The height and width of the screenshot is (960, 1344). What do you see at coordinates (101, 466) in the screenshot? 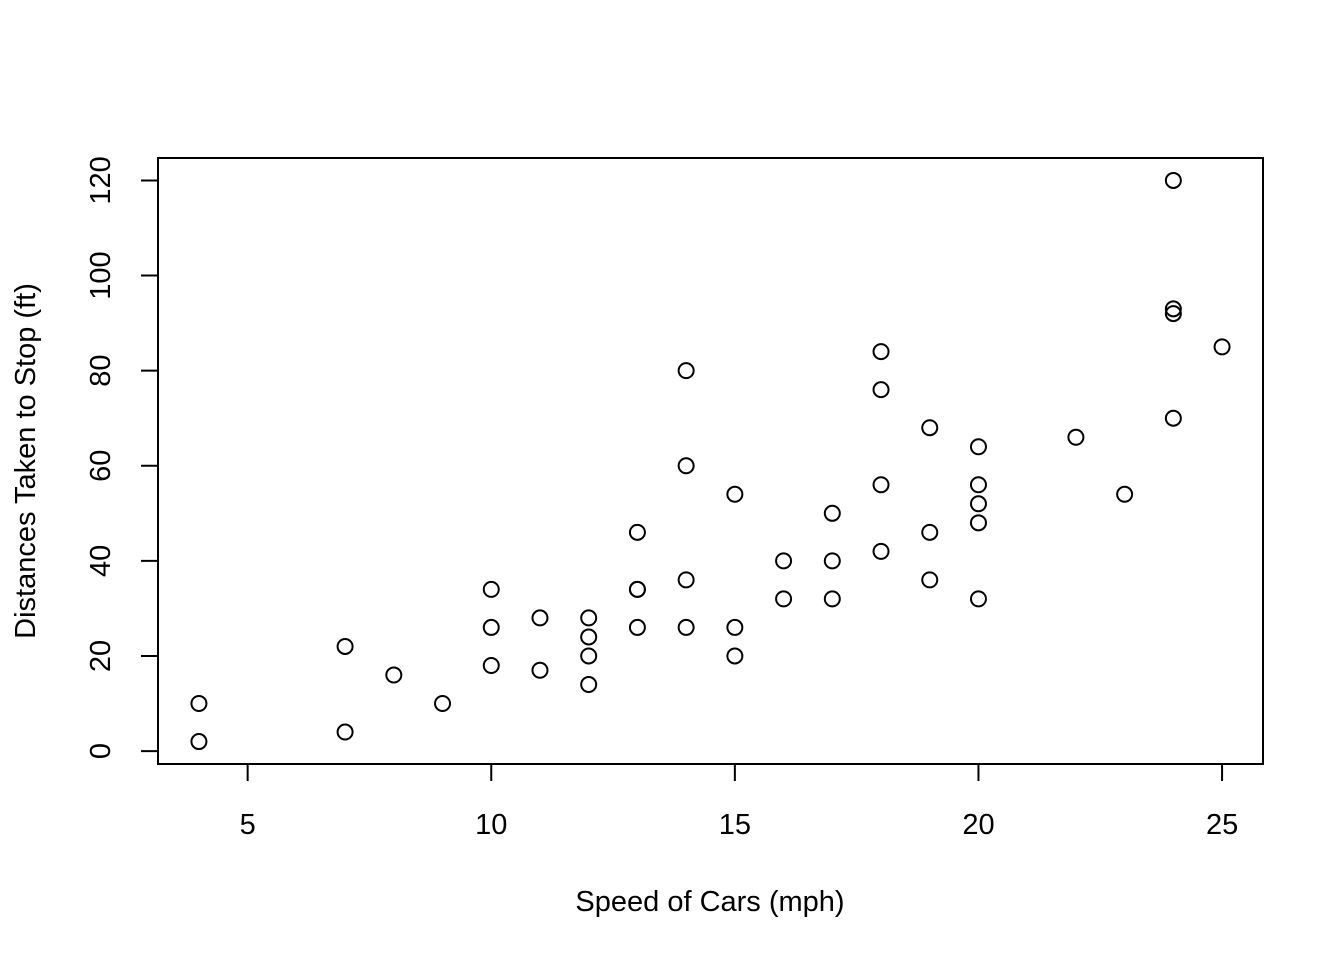
I see `y-tick-label: 60` at bounding box center [101, 466].